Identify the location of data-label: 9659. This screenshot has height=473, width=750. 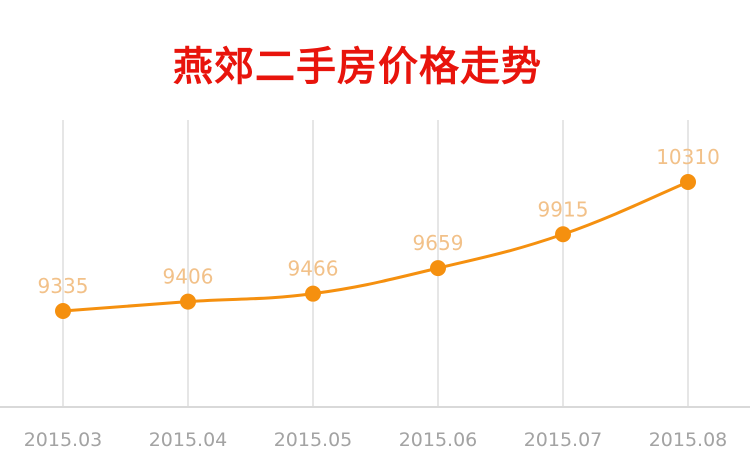
(438, 243).